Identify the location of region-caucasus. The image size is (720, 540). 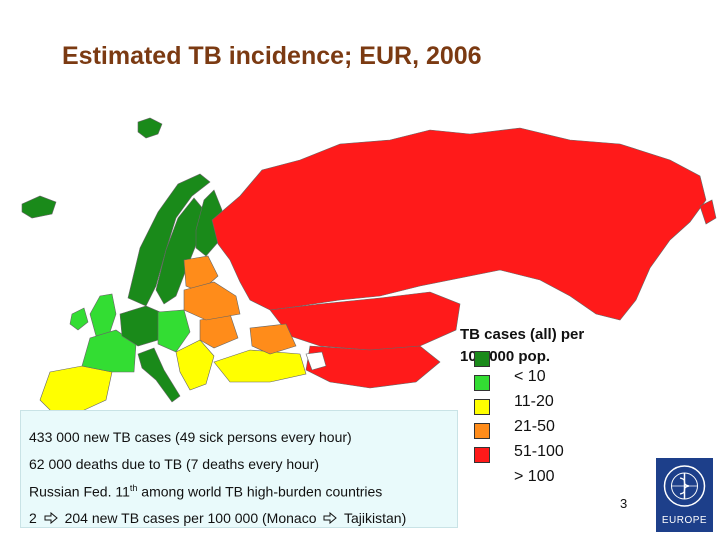
(273, 339).